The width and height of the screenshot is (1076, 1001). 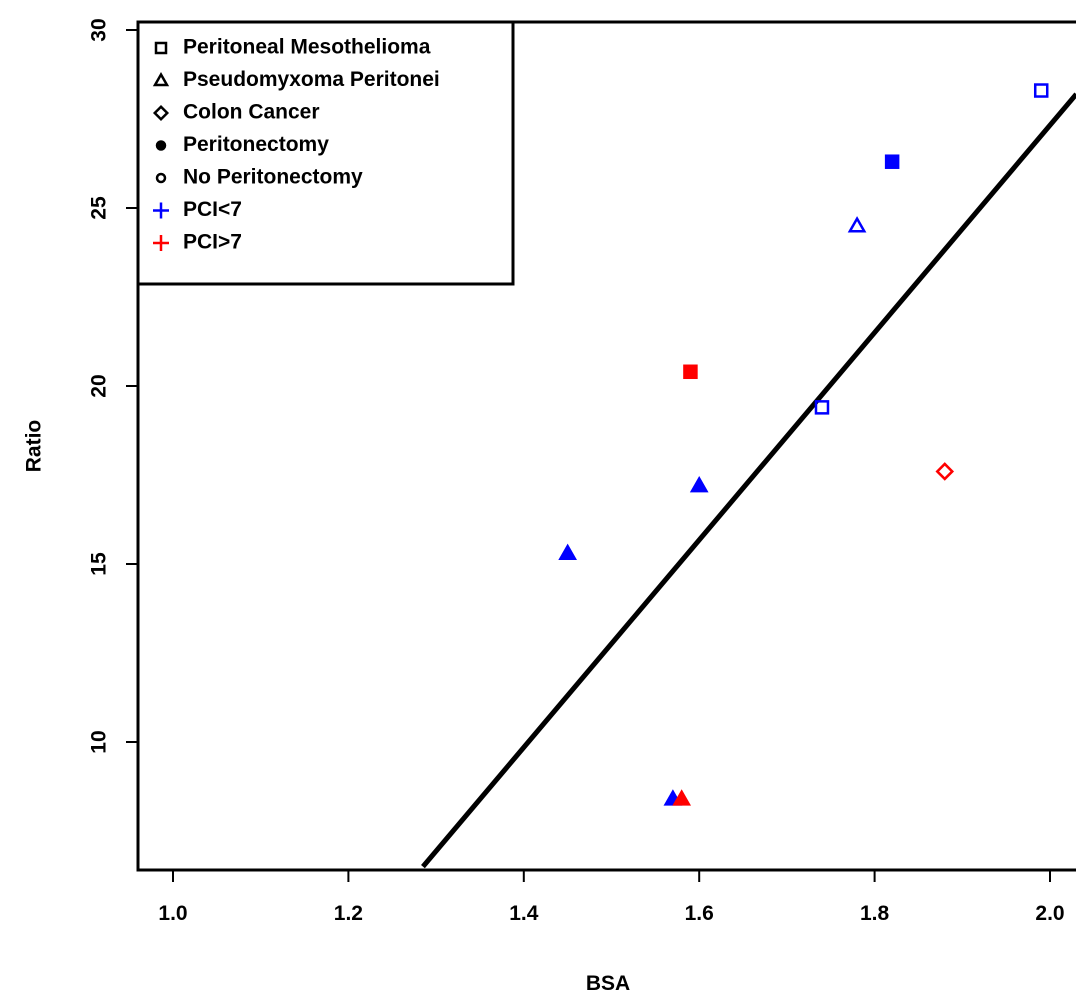 I want to click on y-tick-label: 30, so click(x=99, y=29).